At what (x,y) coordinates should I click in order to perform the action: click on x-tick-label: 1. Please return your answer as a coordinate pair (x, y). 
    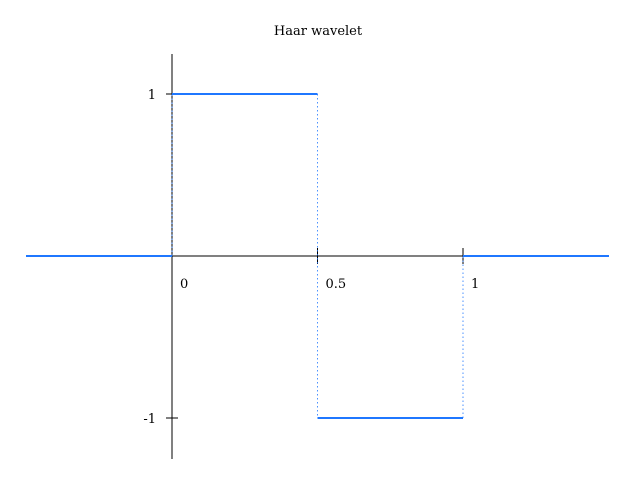
    Looking at the image, I should click on (475, 284).